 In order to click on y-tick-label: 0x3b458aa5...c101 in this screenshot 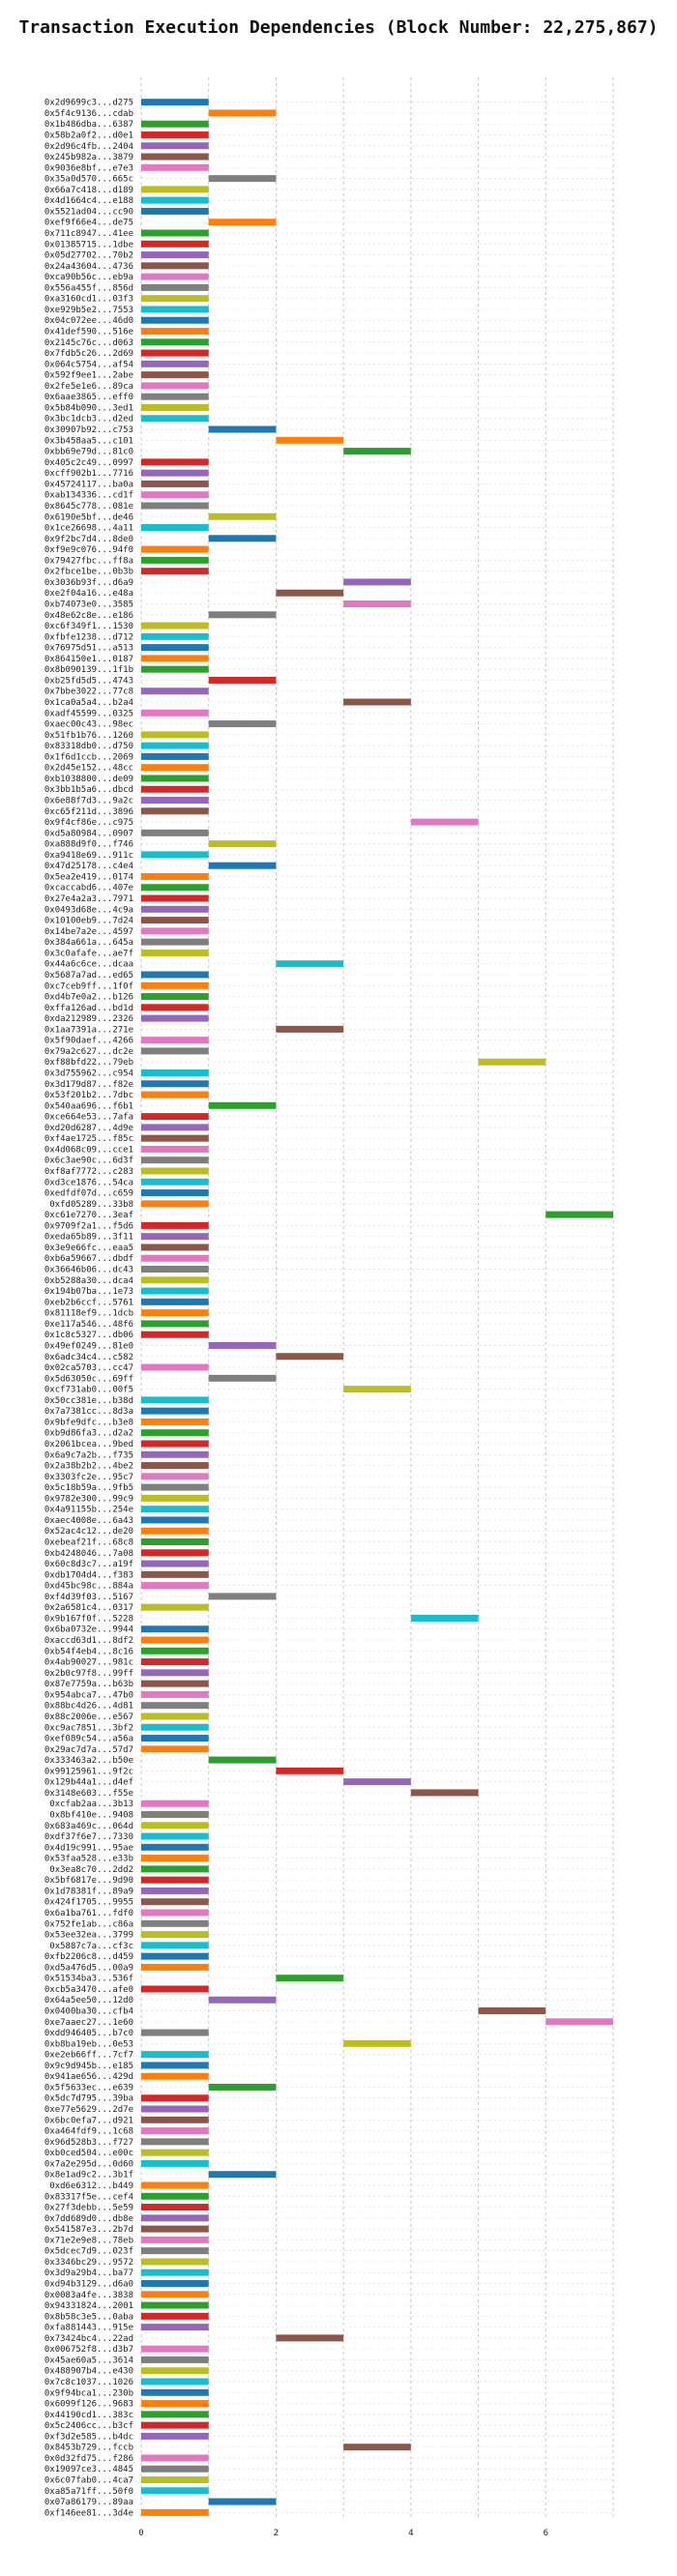, I will do `click(88, 441)`.